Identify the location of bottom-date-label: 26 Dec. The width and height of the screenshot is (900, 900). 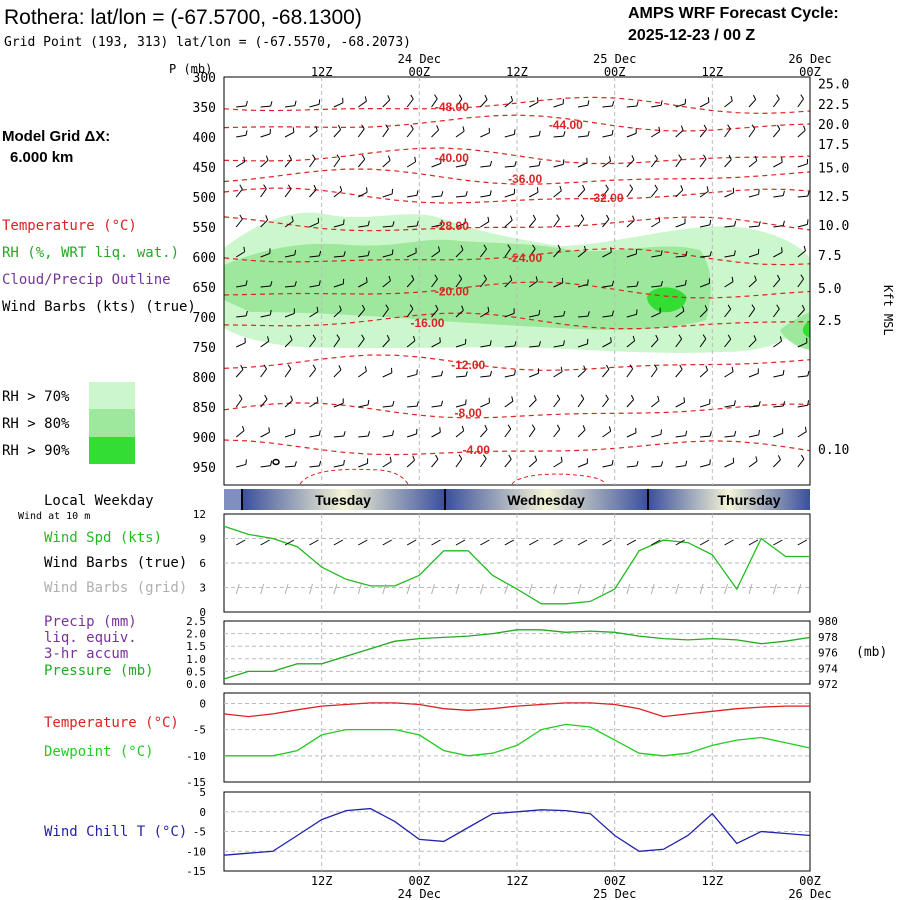
(809, 893).